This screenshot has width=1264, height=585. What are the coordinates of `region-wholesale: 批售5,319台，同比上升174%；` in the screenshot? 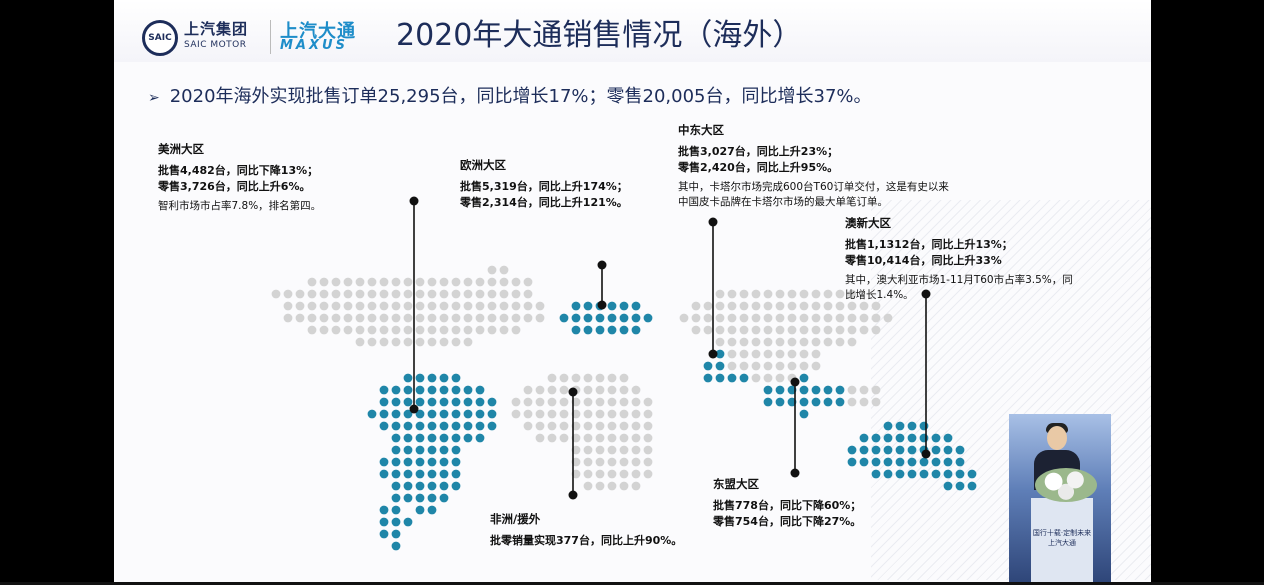 It's located at (544, 186).